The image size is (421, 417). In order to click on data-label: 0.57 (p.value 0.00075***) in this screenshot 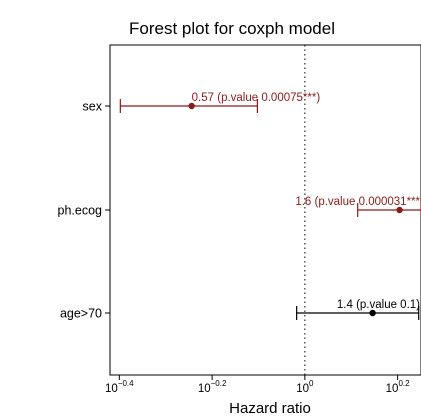, I will do `click(256, 98)`.